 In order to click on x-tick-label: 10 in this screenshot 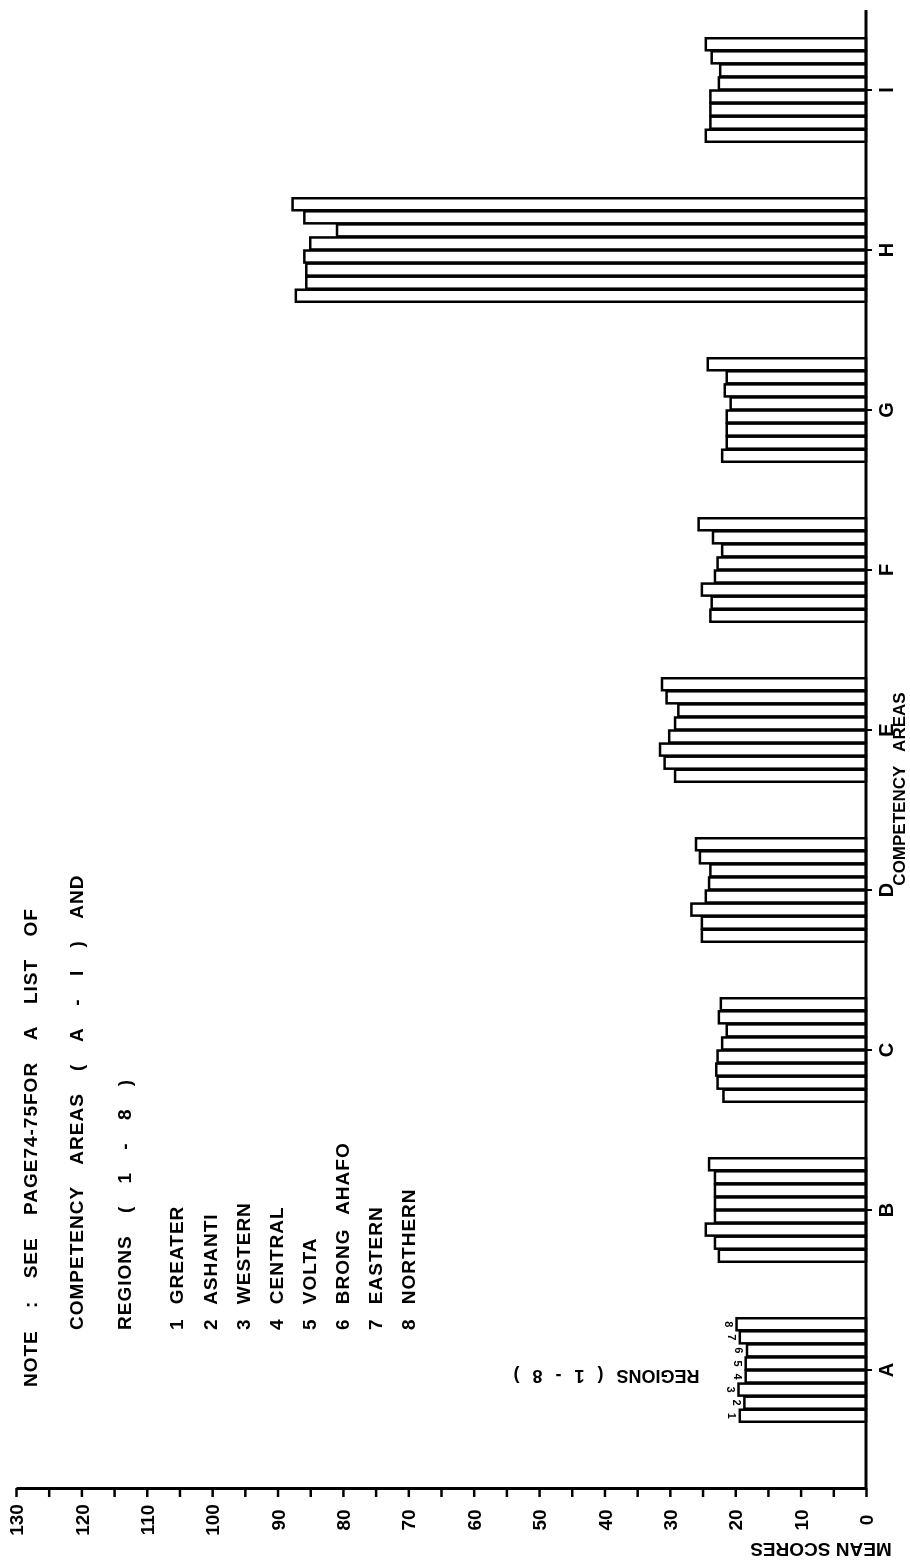, I will do `click(801, 1520)`.